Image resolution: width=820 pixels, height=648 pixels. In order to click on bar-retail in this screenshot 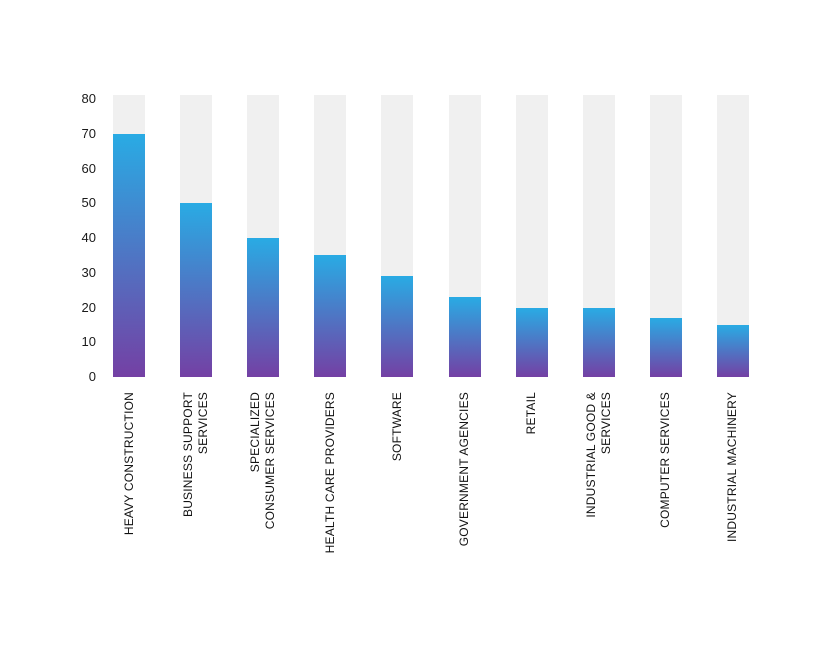, I will do `click(531, 342)`.